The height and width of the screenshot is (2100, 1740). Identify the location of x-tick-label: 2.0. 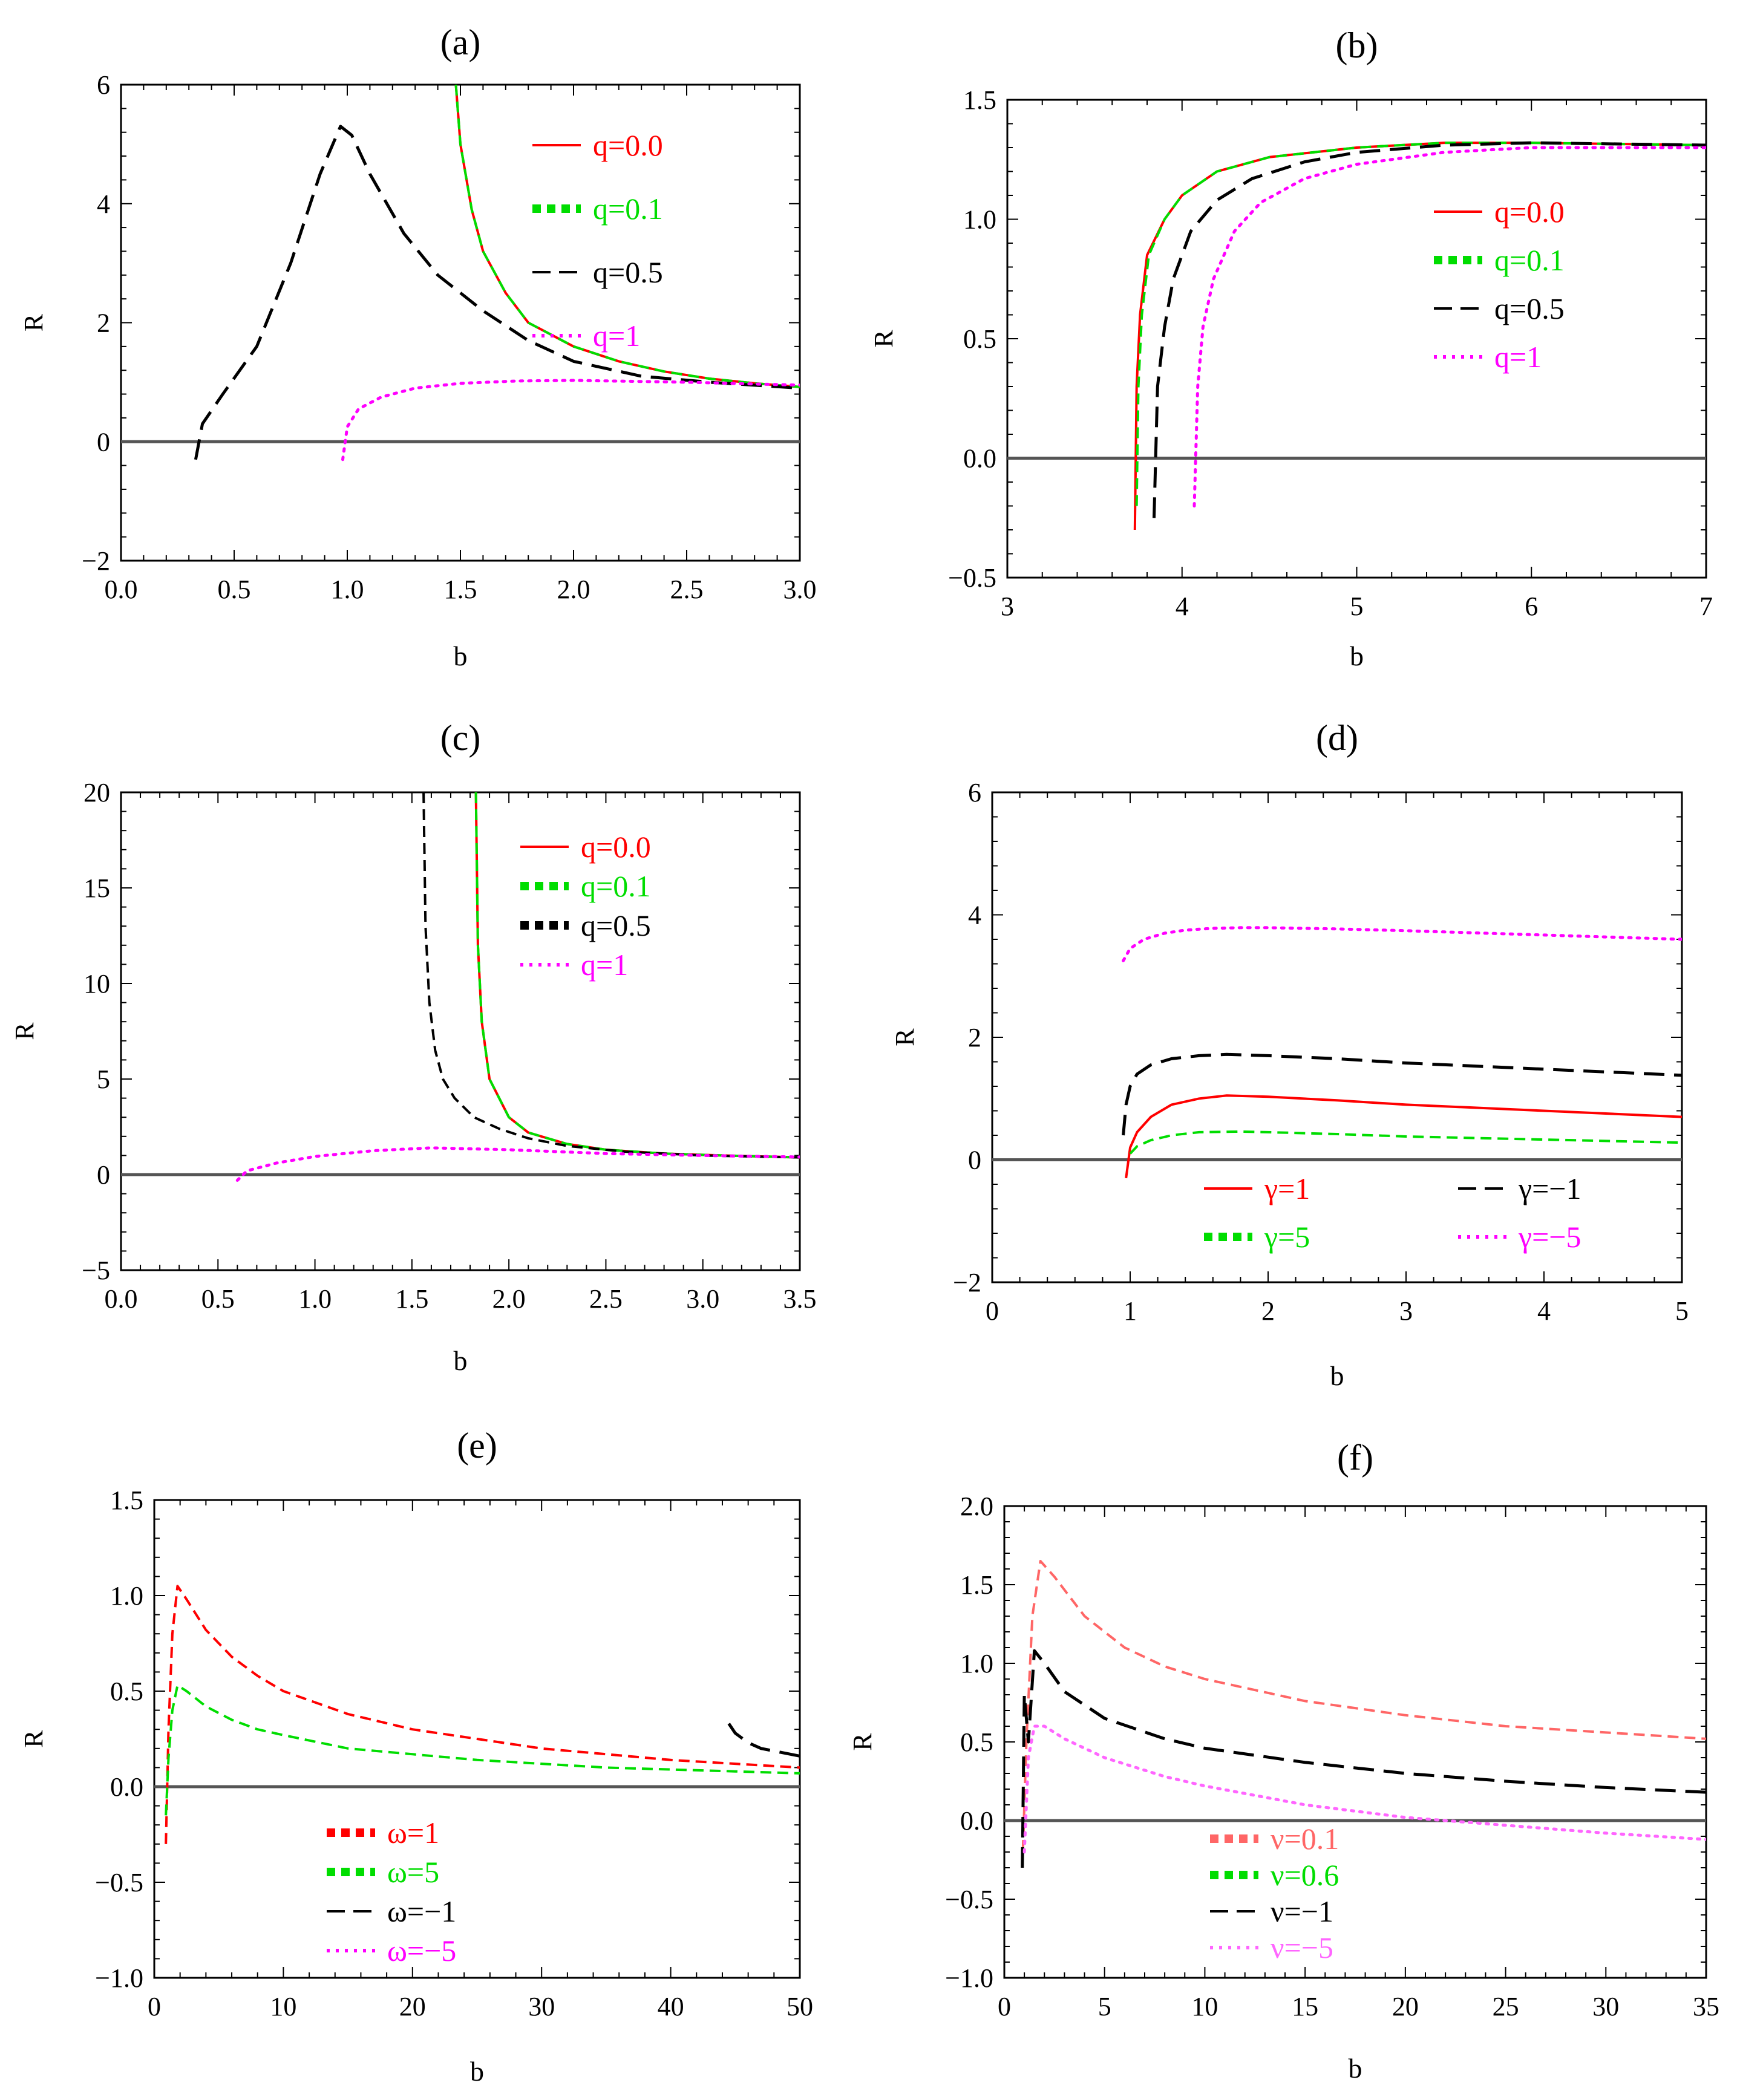
(573, 589).